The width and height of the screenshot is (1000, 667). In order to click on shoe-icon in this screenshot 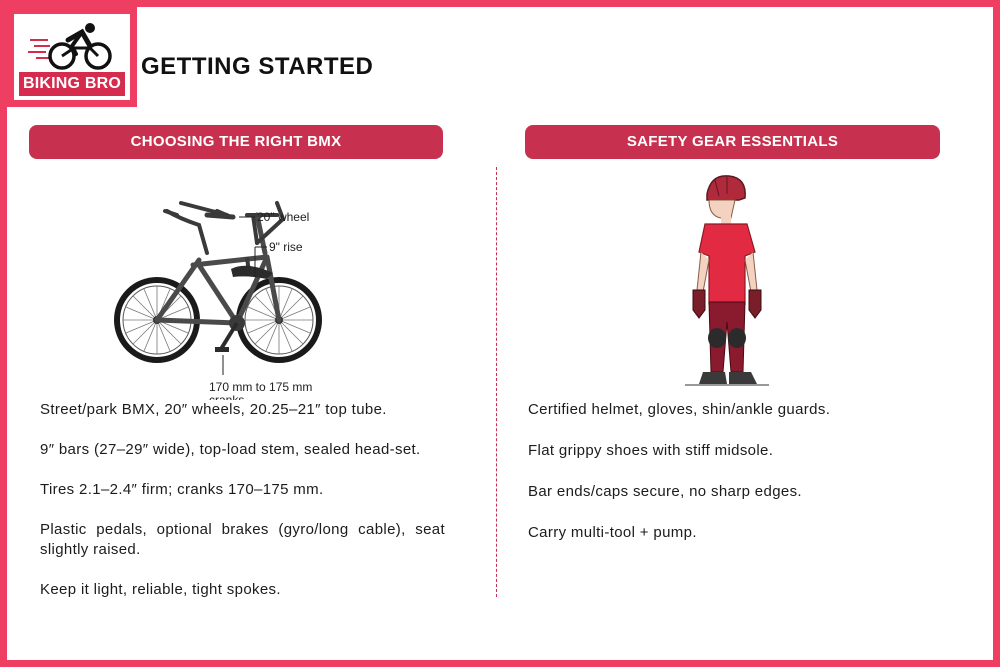, I will do `click(728, 378)`.